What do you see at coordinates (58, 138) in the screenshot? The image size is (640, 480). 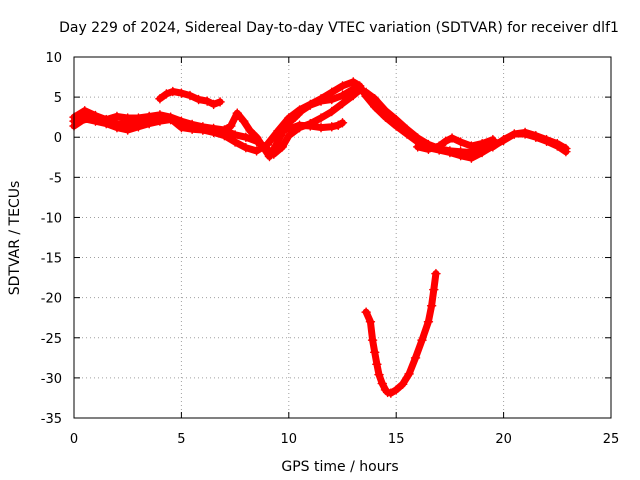 I see `y-tick-label: 0` at bounding box center [58, 138].